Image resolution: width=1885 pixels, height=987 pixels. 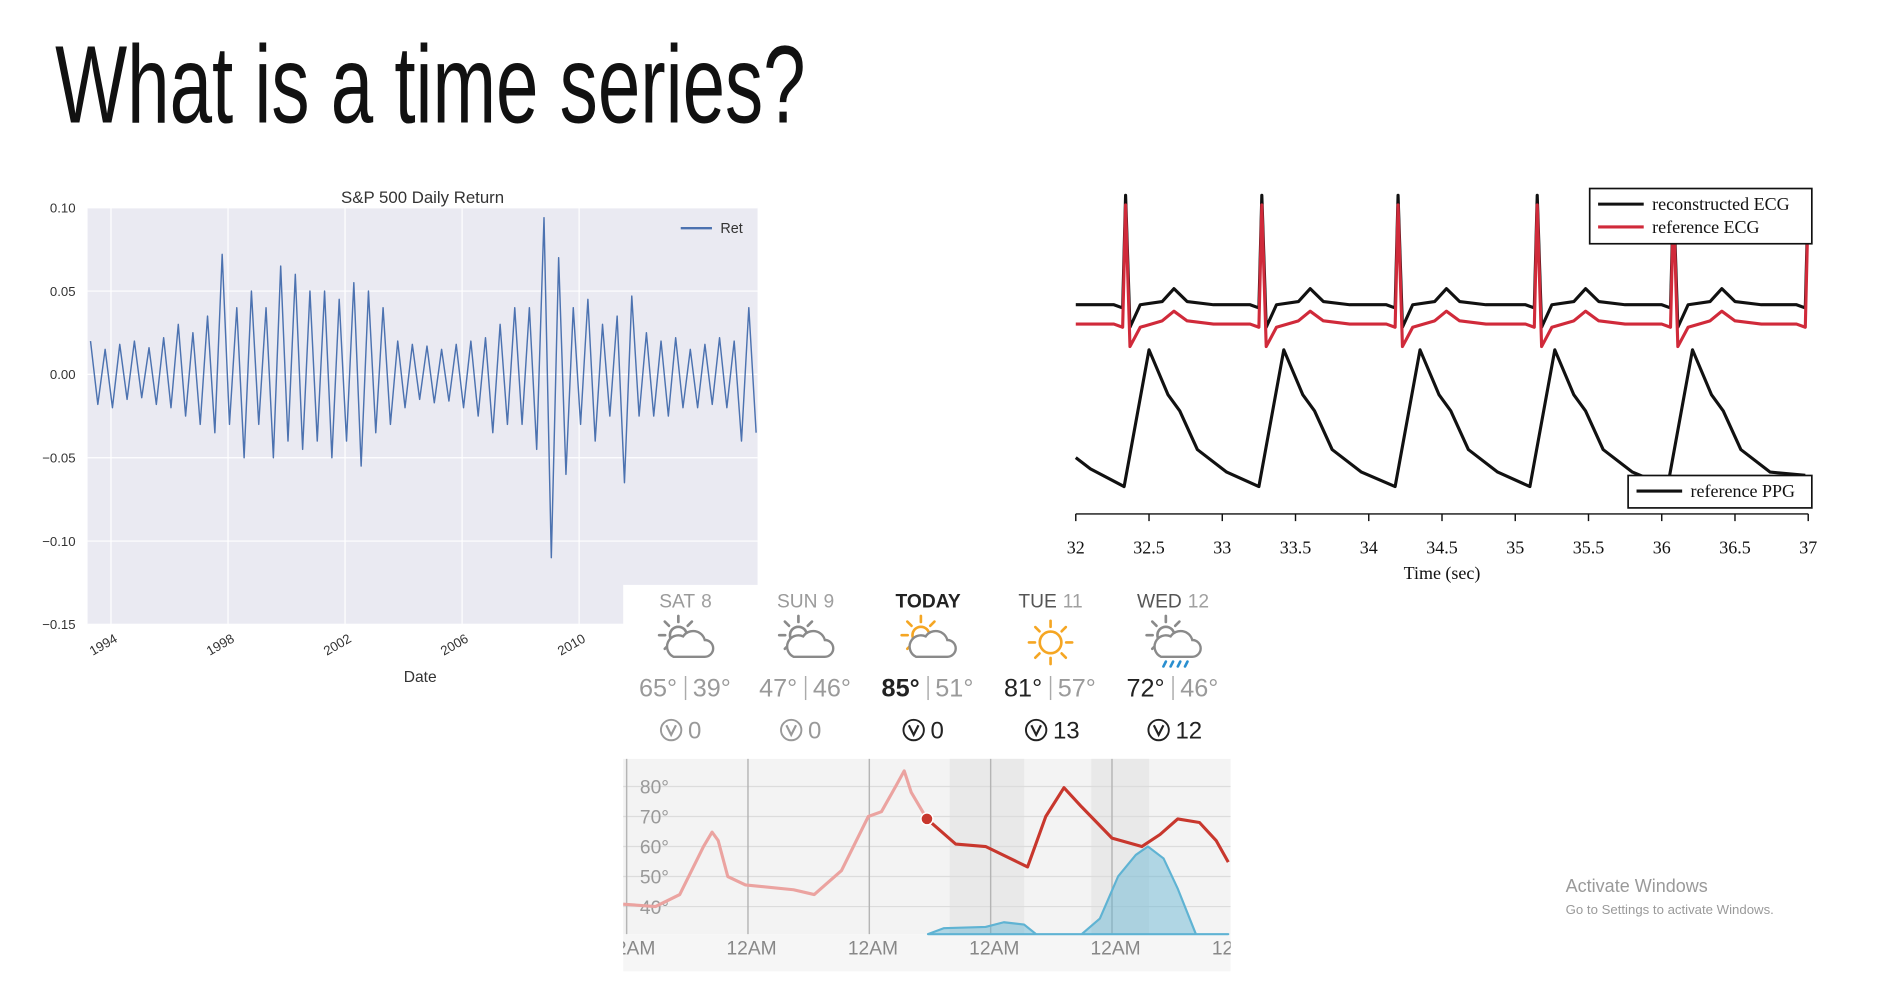 I want to click on y-tick-label: −0.10, so click(x=58, y=541).